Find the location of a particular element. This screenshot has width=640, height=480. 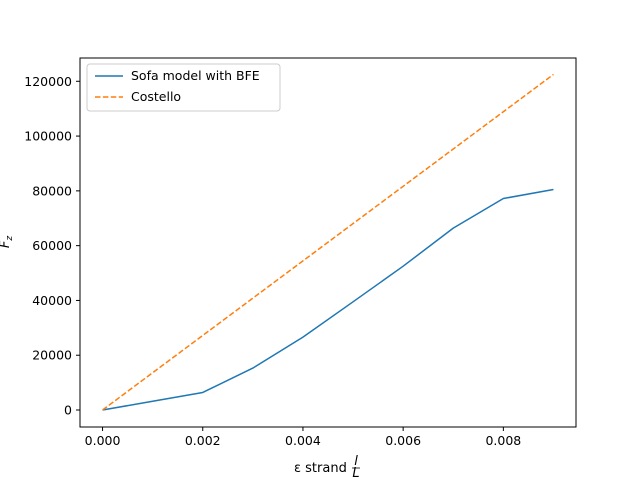

y-tick-label: 0 is located at coordinates (68, 410).